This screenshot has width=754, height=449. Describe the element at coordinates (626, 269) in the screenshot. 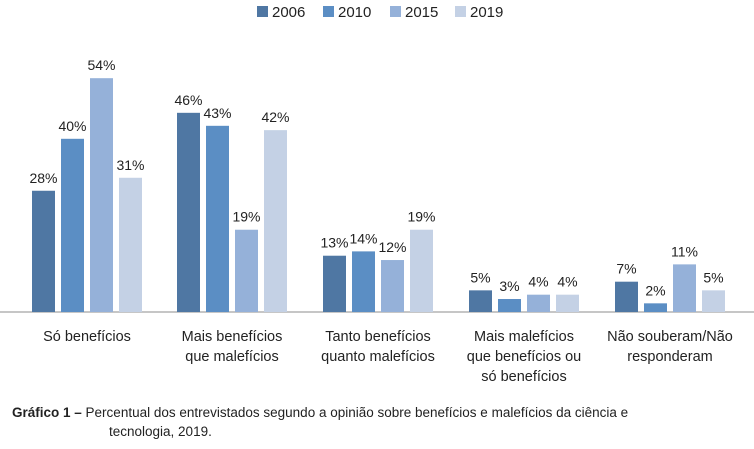

I see `data-label-2006-cat5: 7%` at that location.